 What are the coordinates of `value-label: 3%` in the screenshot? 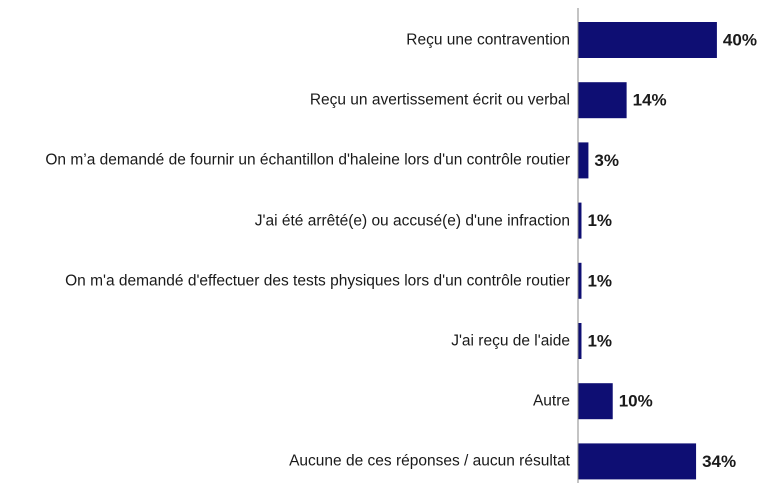 It's located at (606, 160).